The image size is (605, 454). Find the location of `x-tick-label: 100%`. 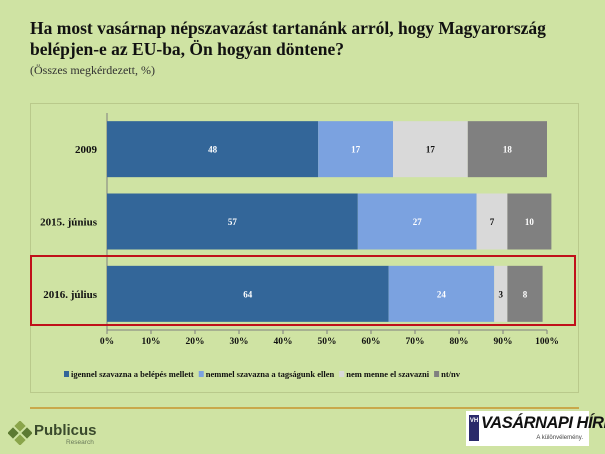

x-tick-label: 100% is located at coordinates (547, 342).